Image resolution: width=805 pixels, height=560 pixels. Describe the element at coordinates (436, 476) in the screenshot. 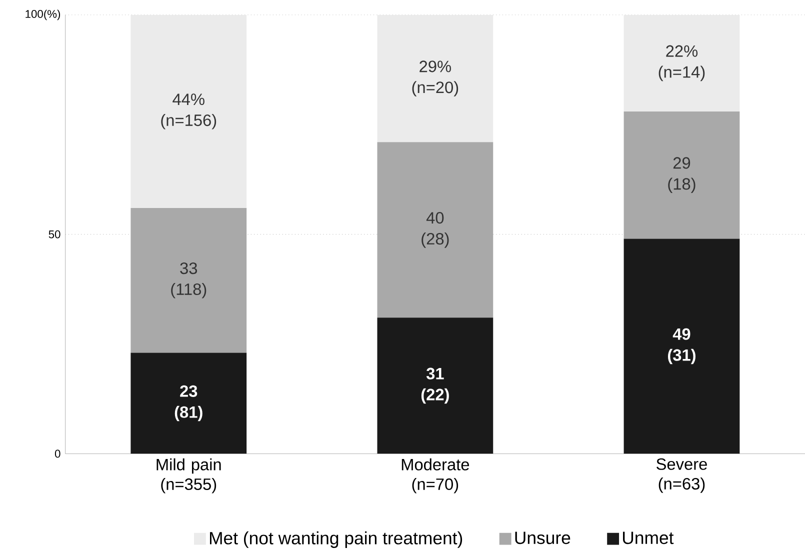

I see `x-tick-label: Moderate (n=70)` at that location.